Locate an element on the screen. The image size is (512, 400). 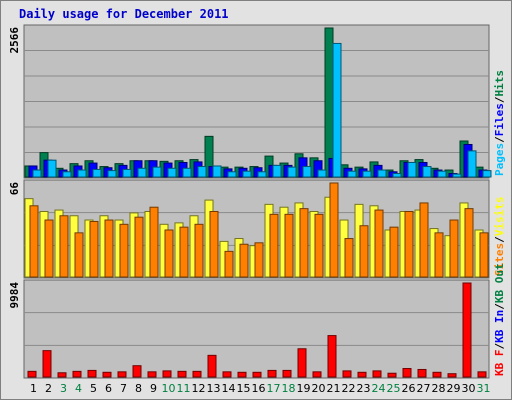
x-tick-label-day-12: 12 is located at coordinates (199, 388).